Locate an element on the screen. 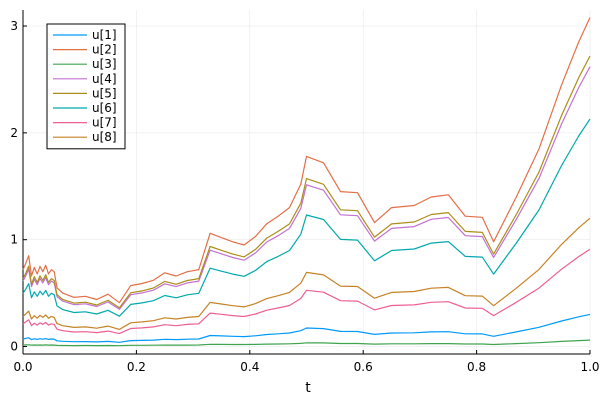 Image resolution: width=600 pixels, height=400 pixels. legend-label-3: u[3] is located at coordinates (104, 64).